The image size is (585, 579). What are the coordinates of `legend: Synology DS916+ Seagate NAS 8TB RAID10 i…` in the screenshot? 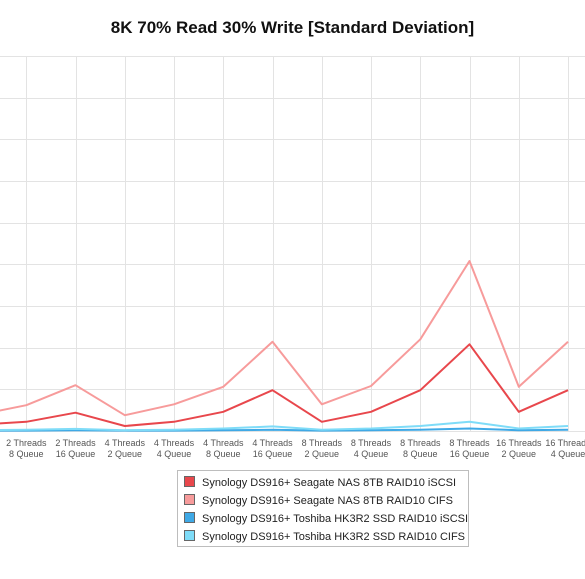 It's located at (323, 508).